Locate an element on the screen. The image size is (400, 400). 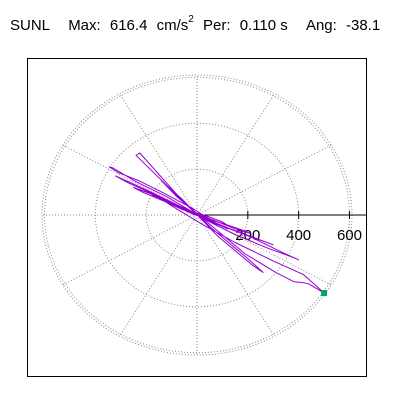
max-unit: cm/s is located at coordinates (172, 25).